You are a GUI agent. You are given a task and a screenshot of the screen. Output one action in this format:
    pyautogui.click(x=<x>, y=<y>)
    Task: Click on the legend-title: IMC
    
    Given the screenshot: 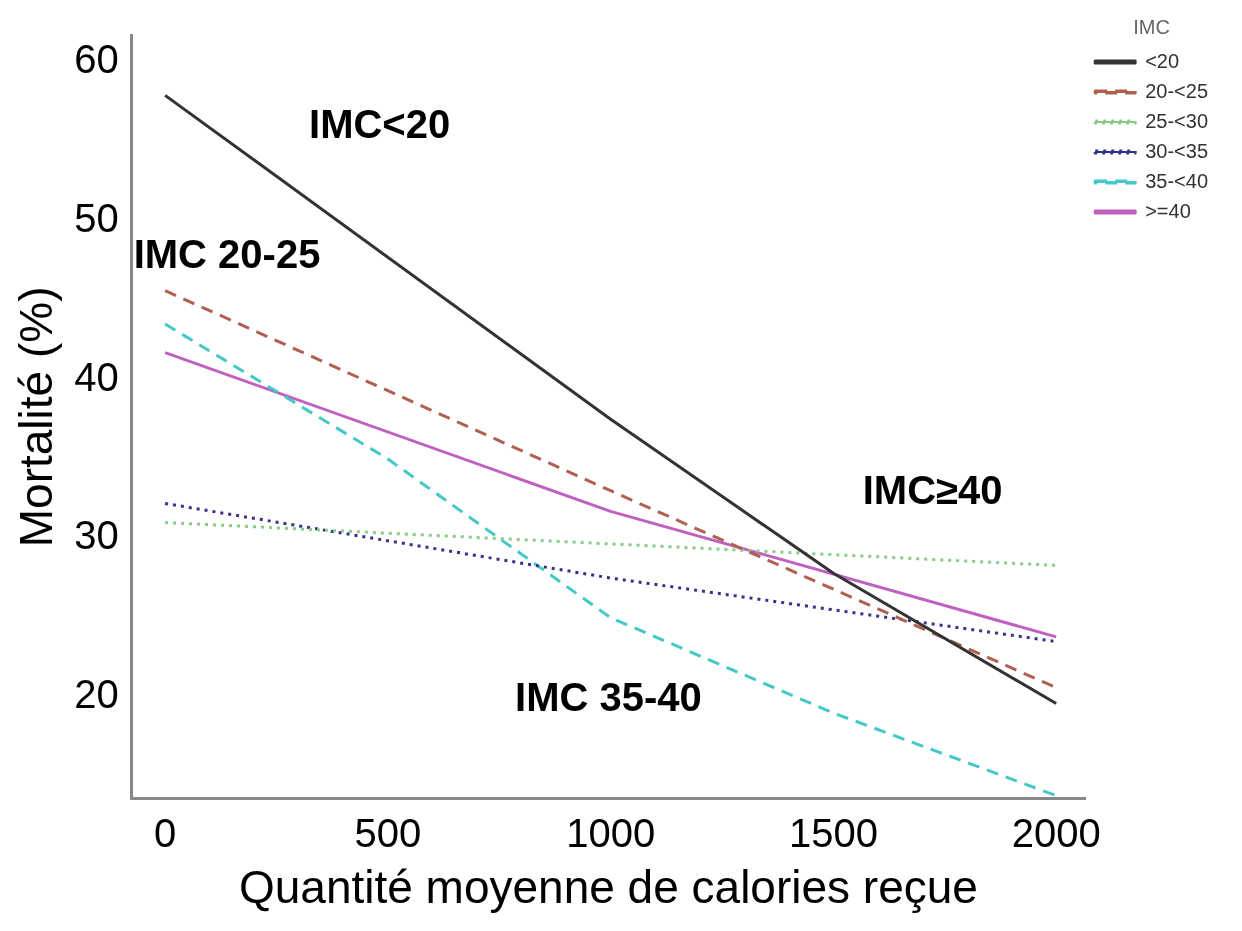 What is the action you would take?
    pyautogui.click(x=1151, y=26)
    